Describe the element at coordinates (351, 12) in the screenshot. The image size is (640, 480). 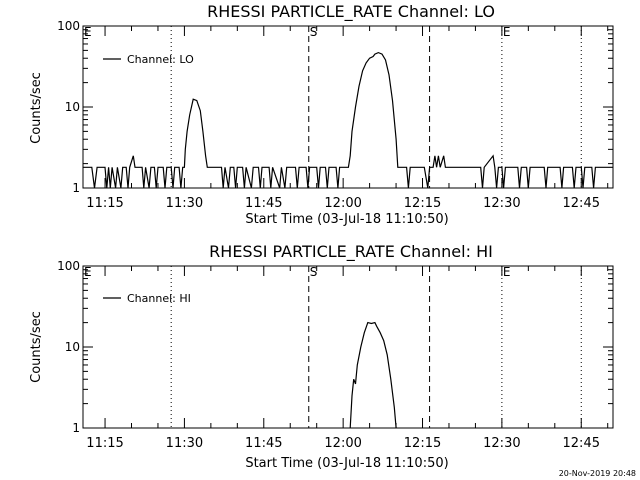
I see `chart-title: RHESSI PARTICLE_RATE Channel: LO` at that location.